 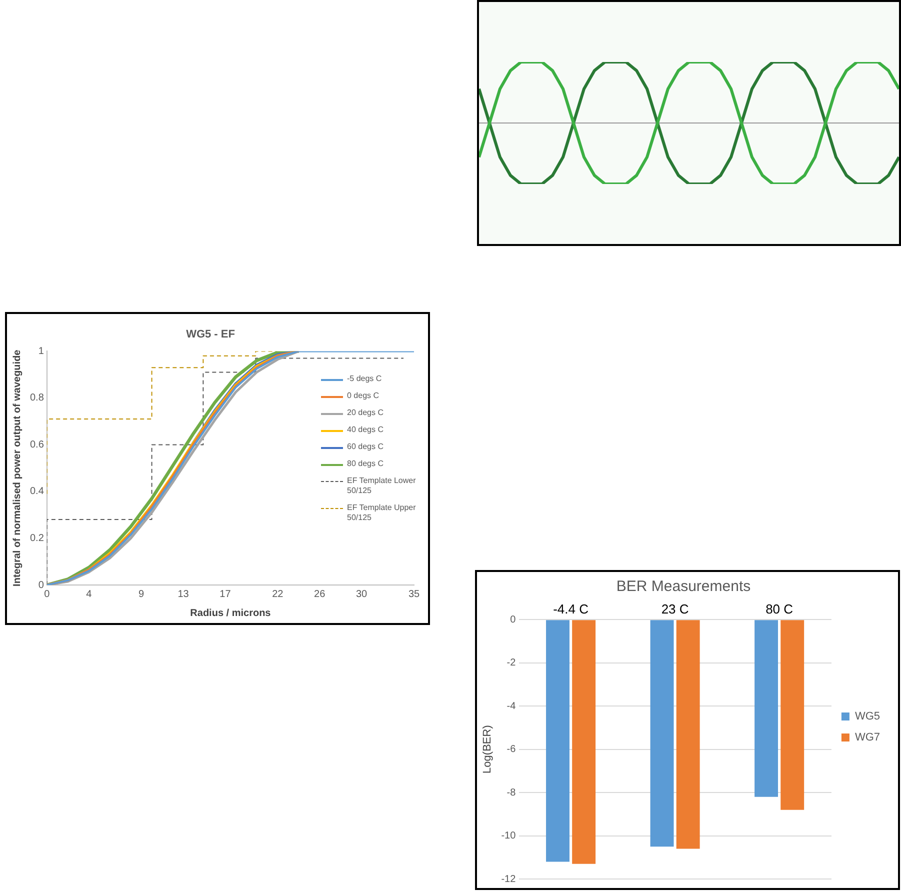 What do you see at coordinates (365, 413) in the screenshot?
I see `legend-label: 20 degs C` at bounding box center [365, 413].